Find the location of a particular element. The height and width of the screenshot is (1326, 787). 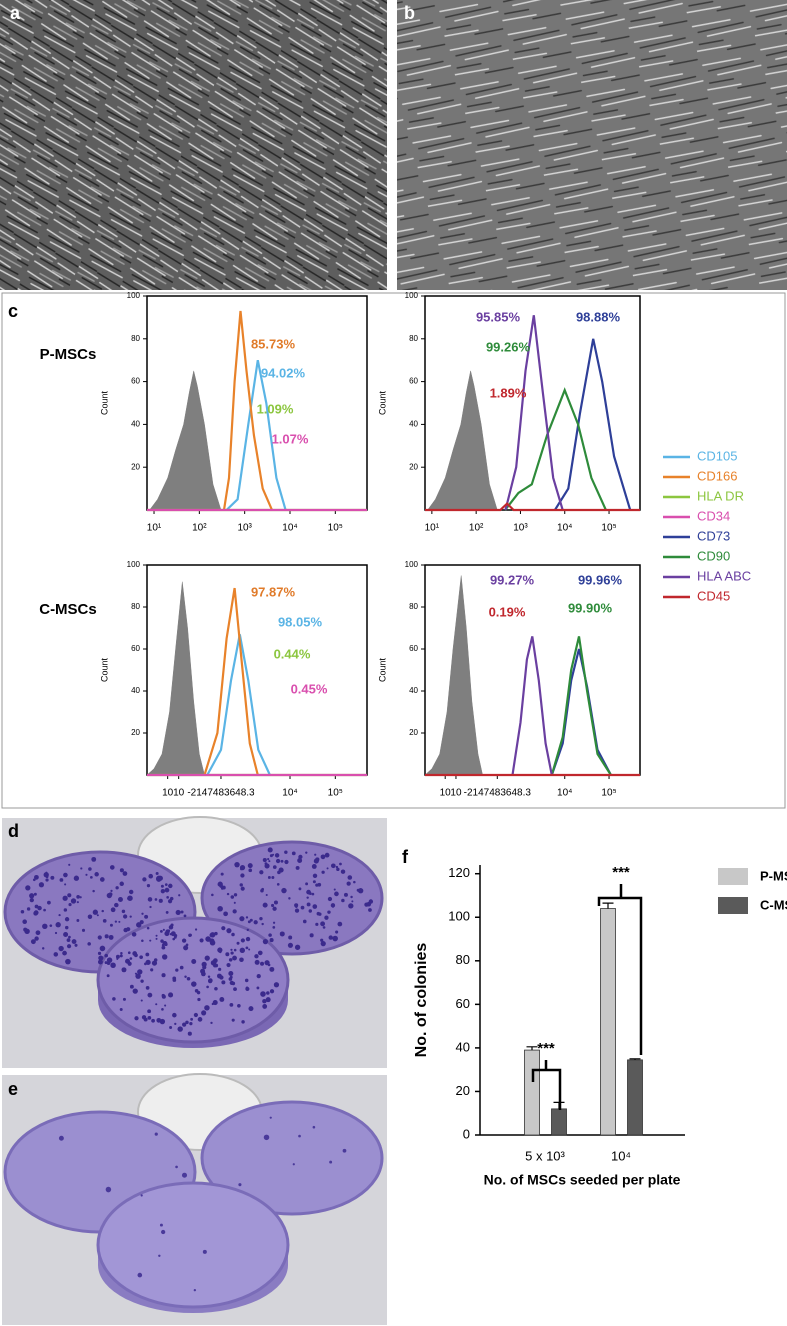

percent-annotation: 97.87% is located at coordinates (273, 591).